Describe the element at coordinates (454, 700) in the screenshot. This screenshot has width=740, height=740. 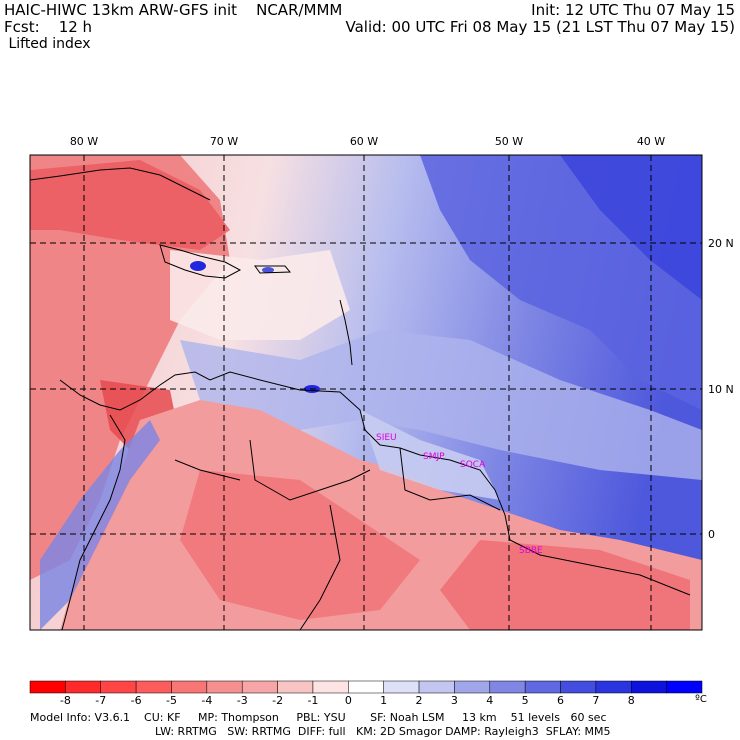
I see `colorbar-tick-label: 3` at that location.